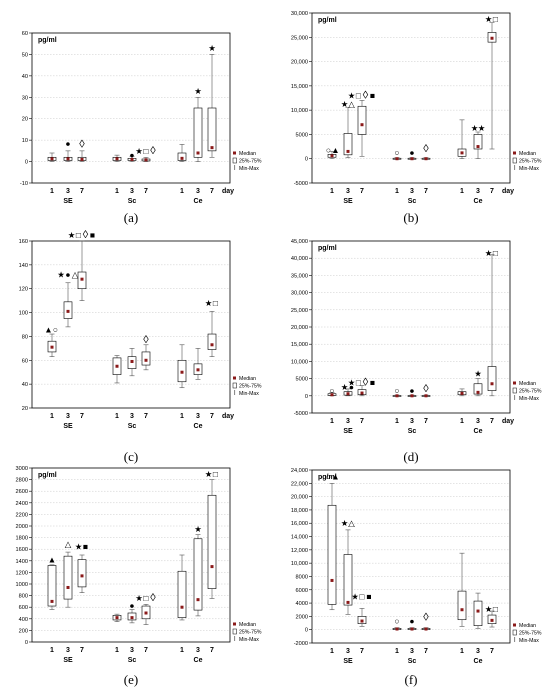 The image size is (550, 691). Describe the element at coordinates (23, 608) in the screenshot. I see `y-tick-label: 600` at that location.